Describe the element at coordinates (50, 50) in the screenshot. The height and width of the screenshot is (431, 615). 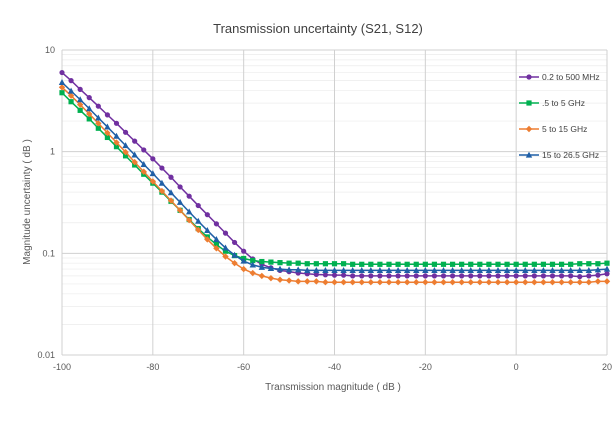
I see `y-tick-label: 10` at that location.